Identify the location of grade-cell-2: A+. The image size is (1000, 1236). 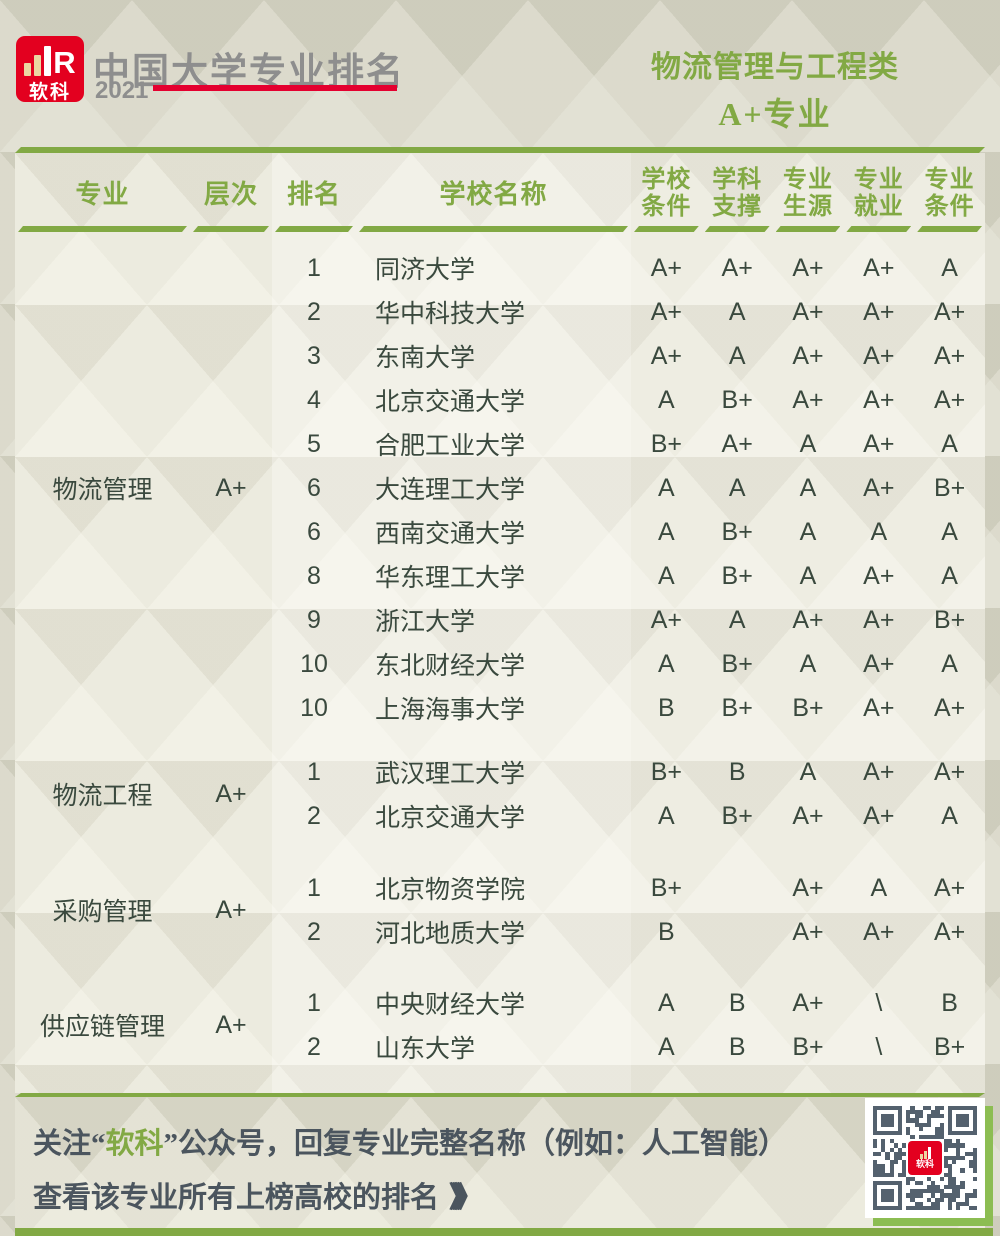
(737, 267).